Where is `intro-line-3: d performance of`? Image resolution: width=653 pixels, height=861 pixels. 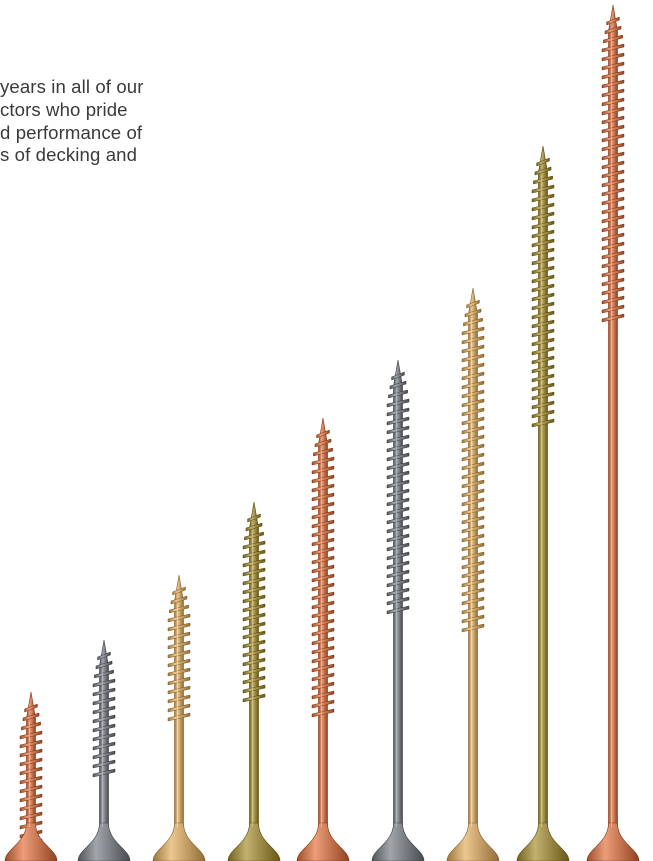 intro-line-3: d performance of is located at coordinates (71, 132).